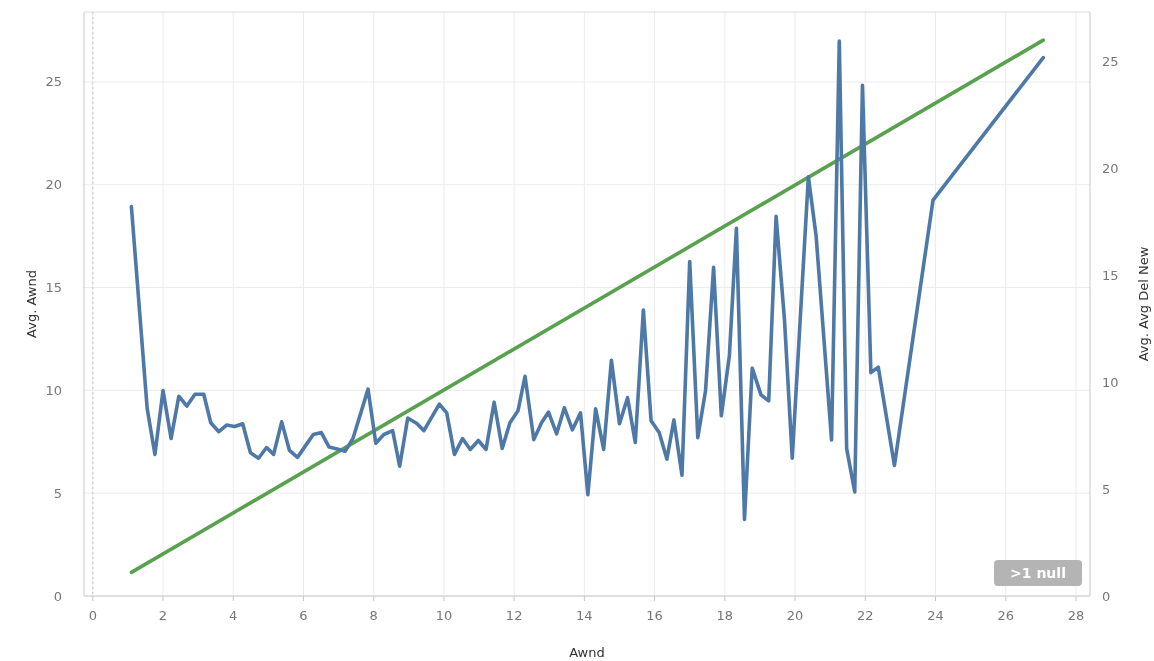  I want to click on y2-tick-label: 15, so click(1110, 275).